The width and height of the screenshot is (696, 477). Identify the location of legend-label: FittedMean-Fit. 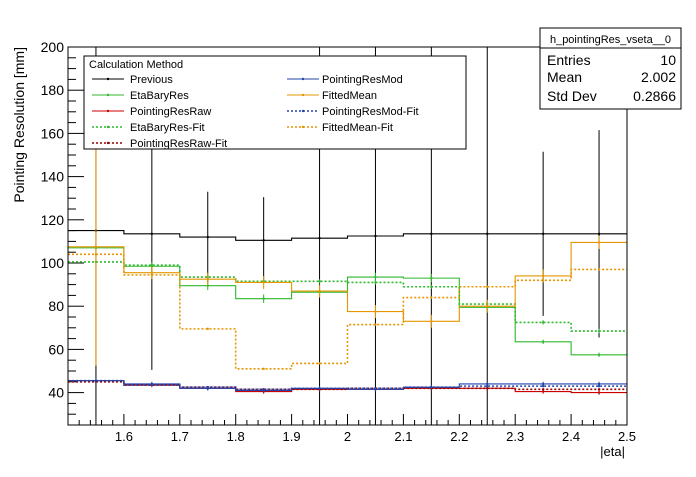
(357, 128).